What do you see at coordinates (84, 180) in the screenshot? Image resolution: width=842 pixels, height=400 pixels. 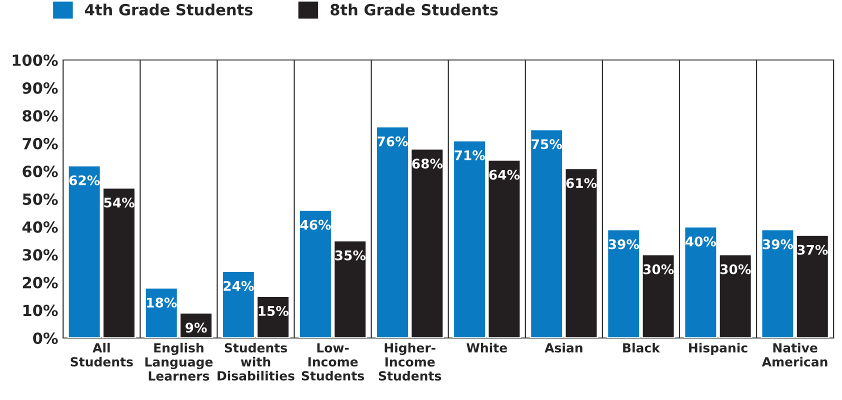 I see `data-label: 62%` at bounding box center [84, 180].